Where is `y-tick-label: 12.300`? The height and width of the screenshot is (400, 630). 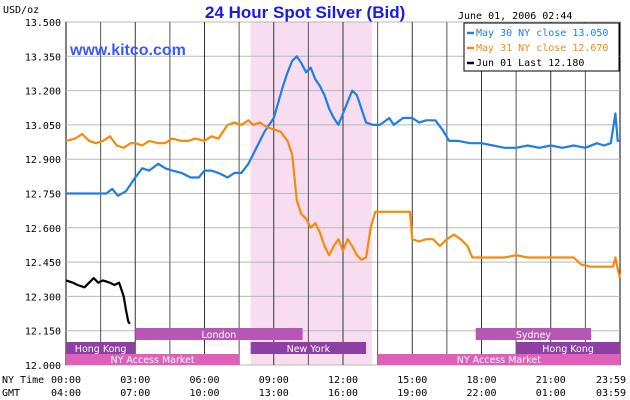 y-tick-label: 12.300 is located at coordinates (43, 297).